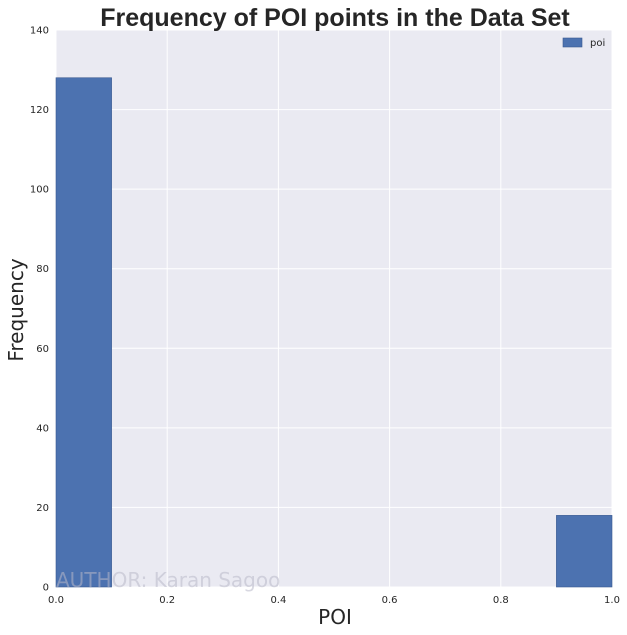 This screenshot has width=627, height=635. Describe the element at coordinates (39, 31) in the screenshot. I see `y-tick-label-7: 140` at that location.